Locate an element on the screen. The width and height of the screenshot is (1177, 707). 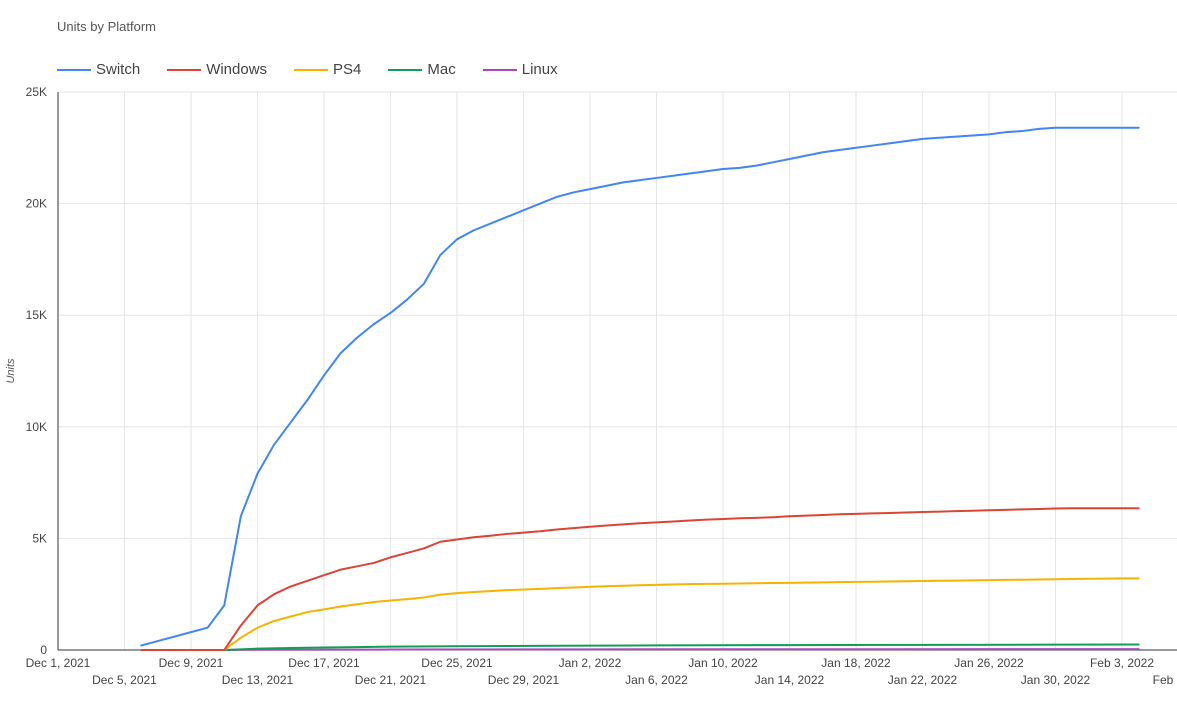
y-tick-label: 5K is located at coordinates (39, 538).